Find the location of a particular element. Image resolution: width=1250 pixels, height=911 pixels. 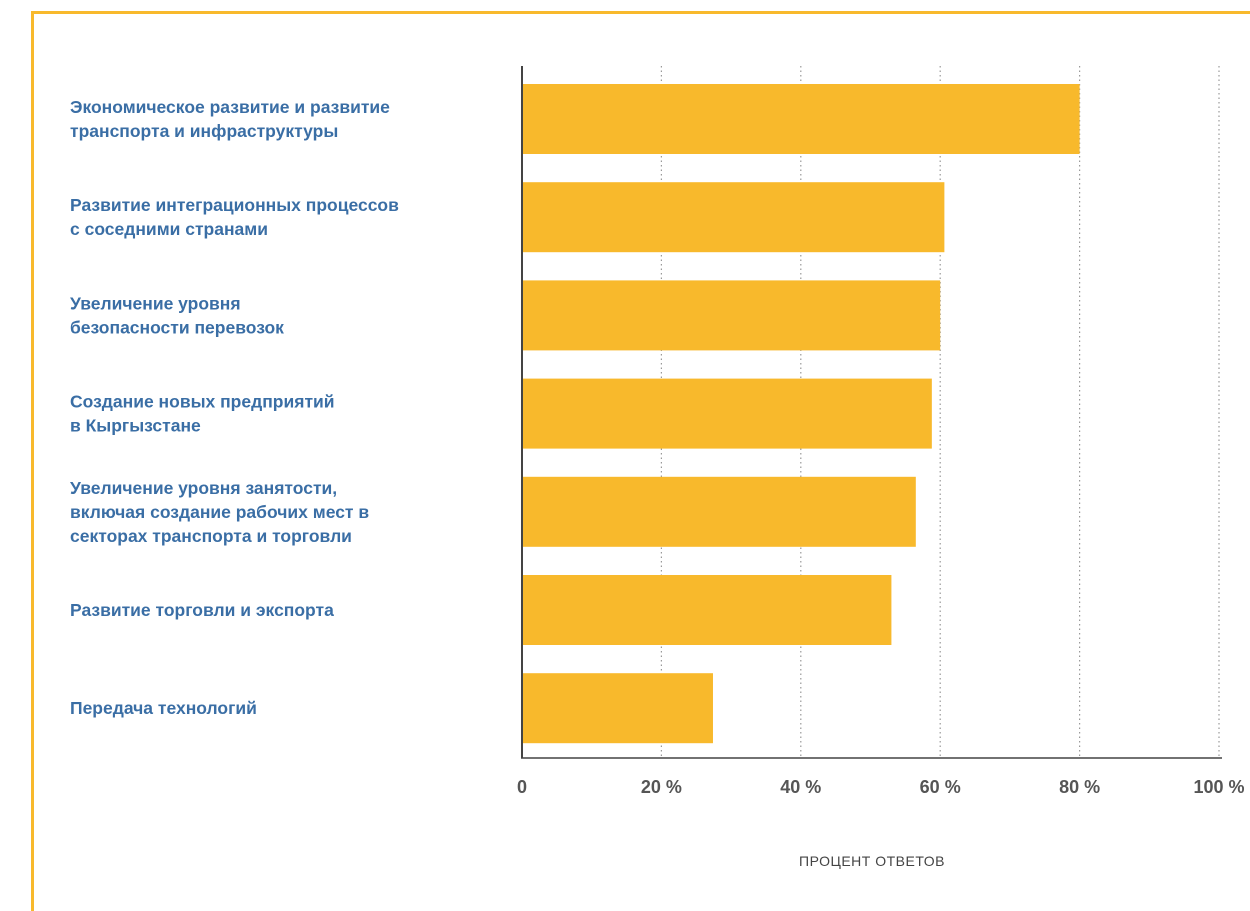

x-tick-label-100: 100 % is located at coordinates (1218, 787).